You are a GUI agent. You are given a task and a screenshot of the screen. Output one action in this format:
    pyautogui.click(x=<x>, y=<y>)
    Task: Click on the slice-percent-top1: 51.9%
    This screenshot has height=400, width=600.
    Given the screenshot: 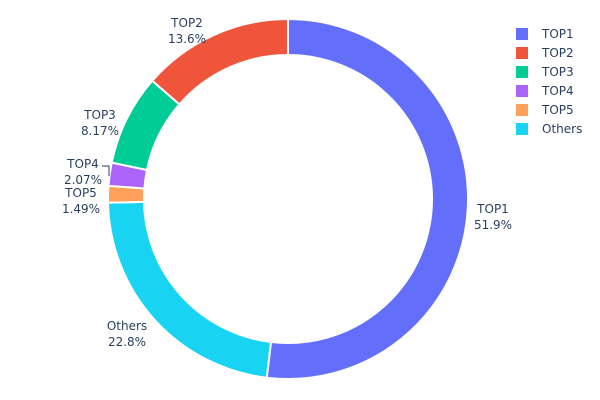 What is the action you would take?
    pyautogui.click(x=493, y=225)
    